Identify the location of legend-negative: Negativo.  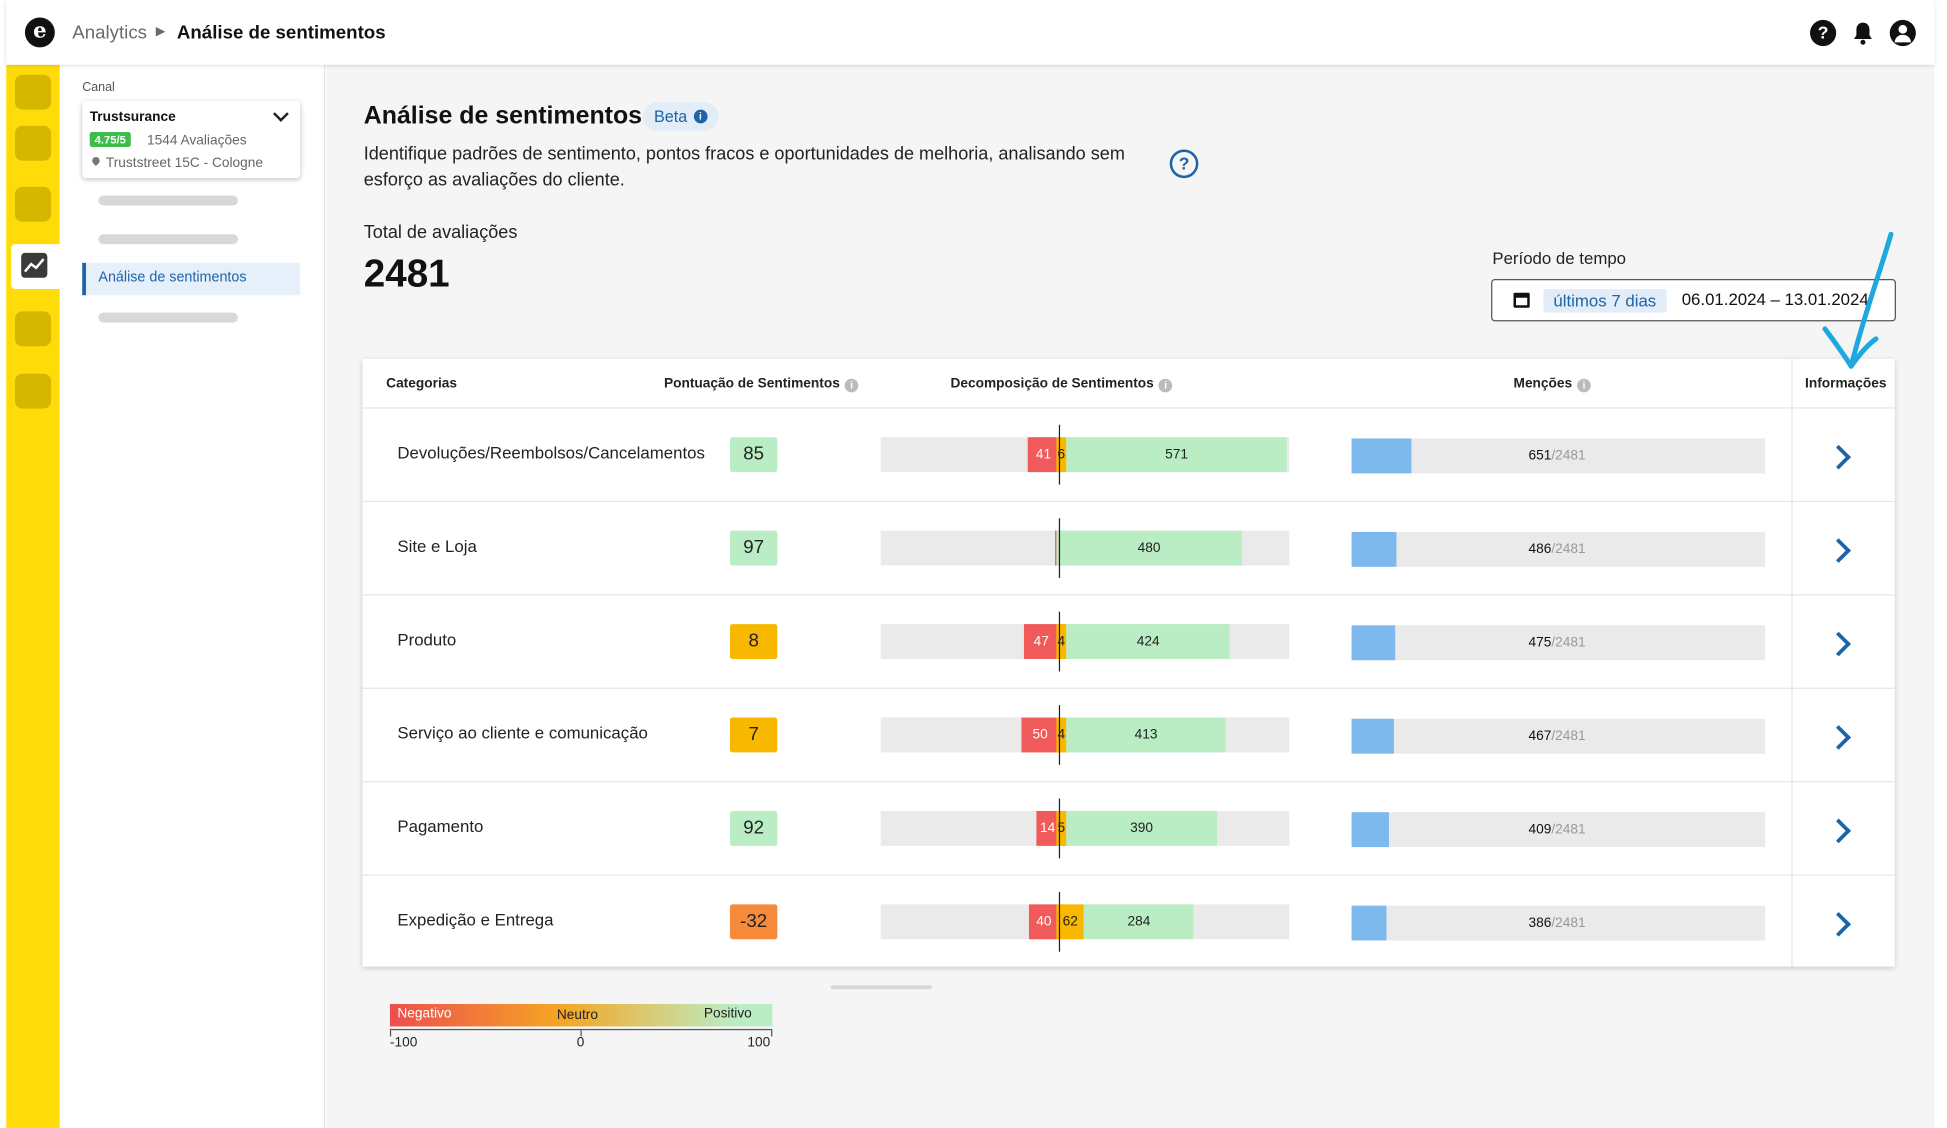
(424, 1014).